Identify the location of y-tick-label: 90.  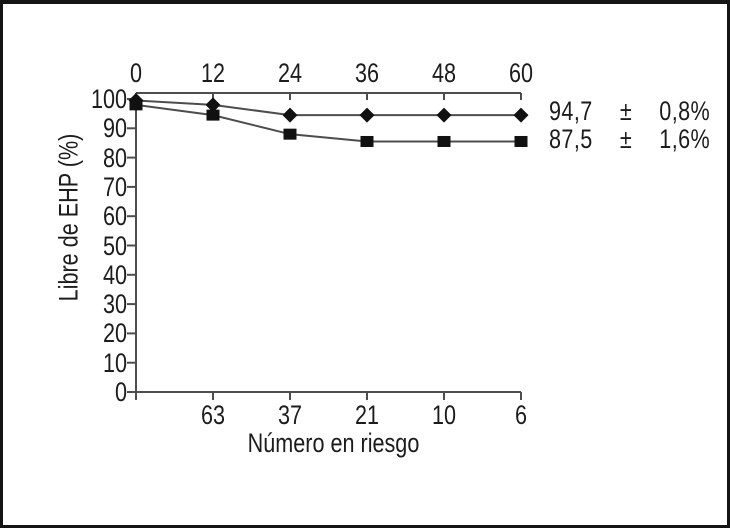
(114, 128).